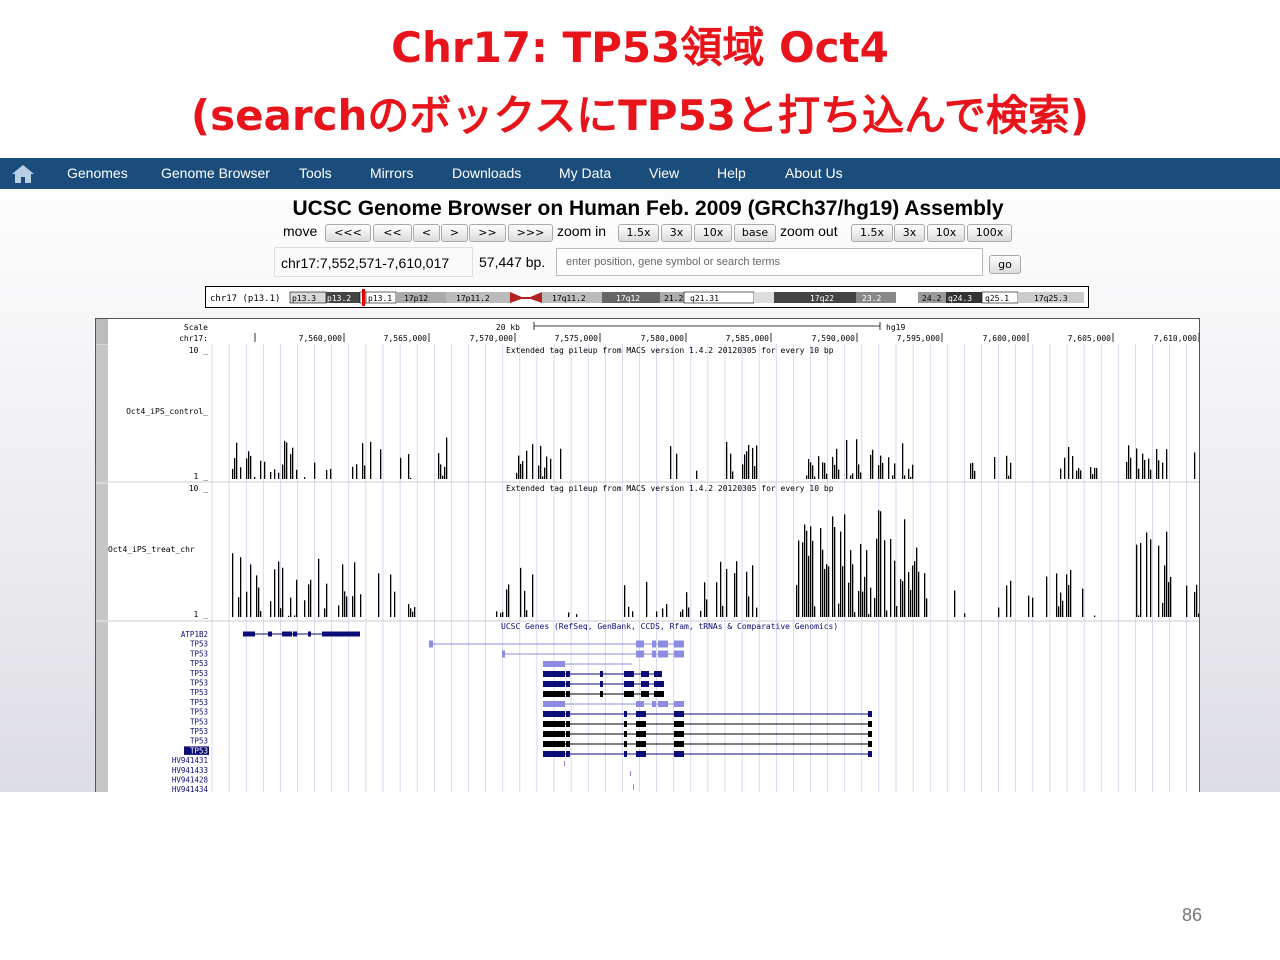  Describe the element at coordinates (487, 233) in the screenshot. I see `move-right-button: >>` at that location.